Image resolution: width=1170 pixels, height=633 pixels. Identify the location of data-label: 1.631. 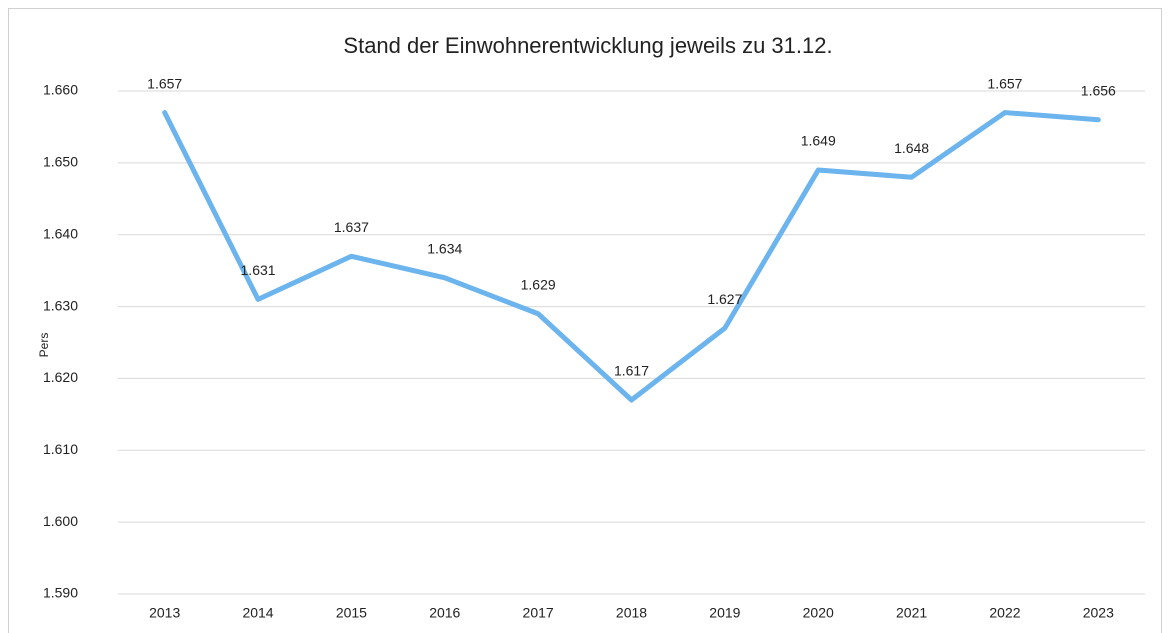
(258, 270).